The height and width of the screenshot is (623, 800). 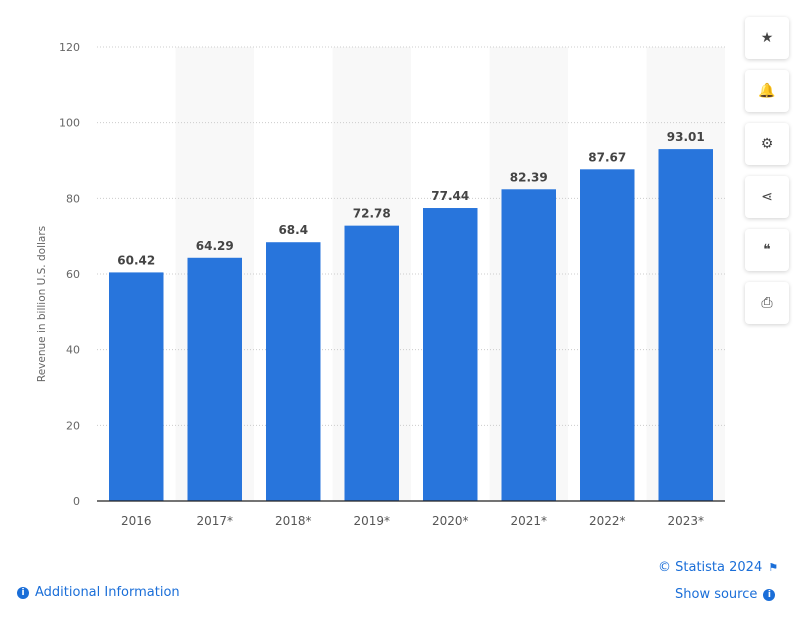 I want to click on flag-icon: ⚑, so click(x=773, y=567).